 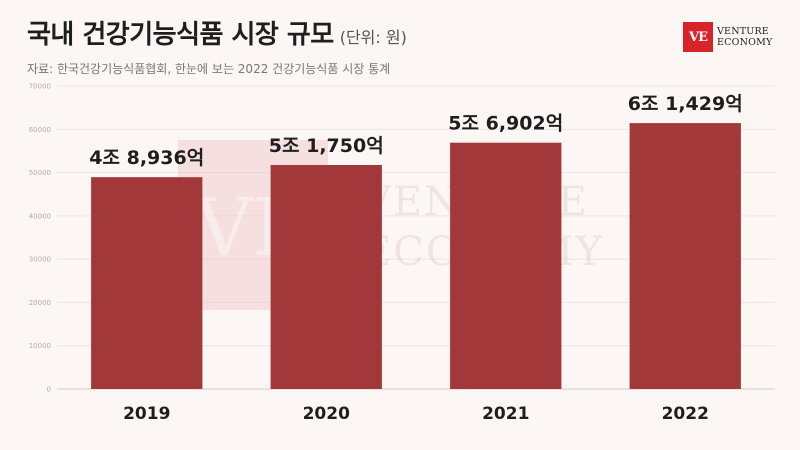 I want to click on x-tick-label: 2020, so click(x=326, y=414).